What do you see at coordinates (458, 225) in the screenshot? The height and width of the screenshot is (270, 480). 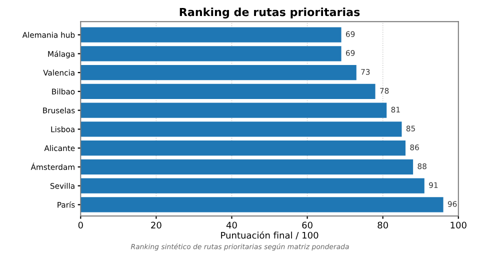 I see `x-tick-label: 100` at bounding box center [458, 225].